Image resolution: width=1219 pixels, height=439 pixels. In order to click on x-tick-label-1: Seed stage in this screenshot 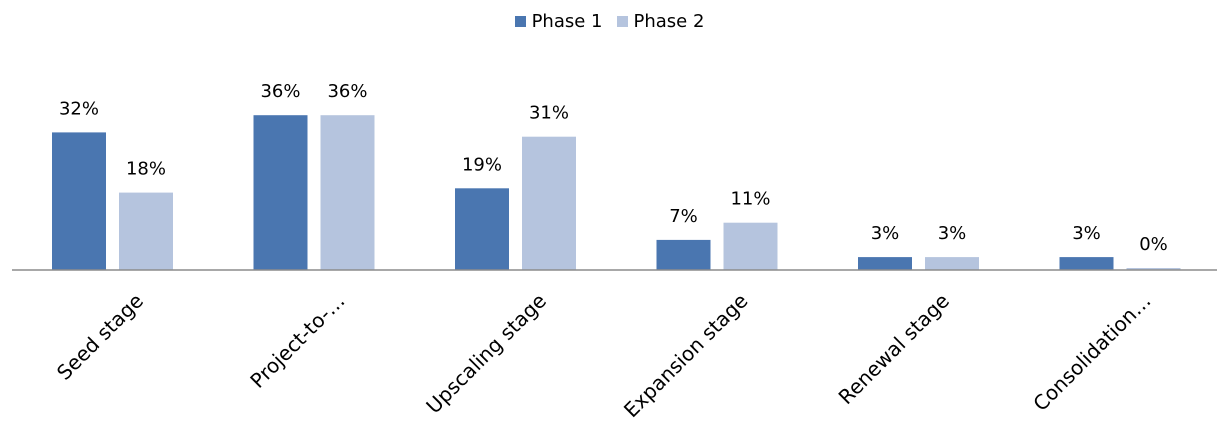, I will do `click(100, 337)`.